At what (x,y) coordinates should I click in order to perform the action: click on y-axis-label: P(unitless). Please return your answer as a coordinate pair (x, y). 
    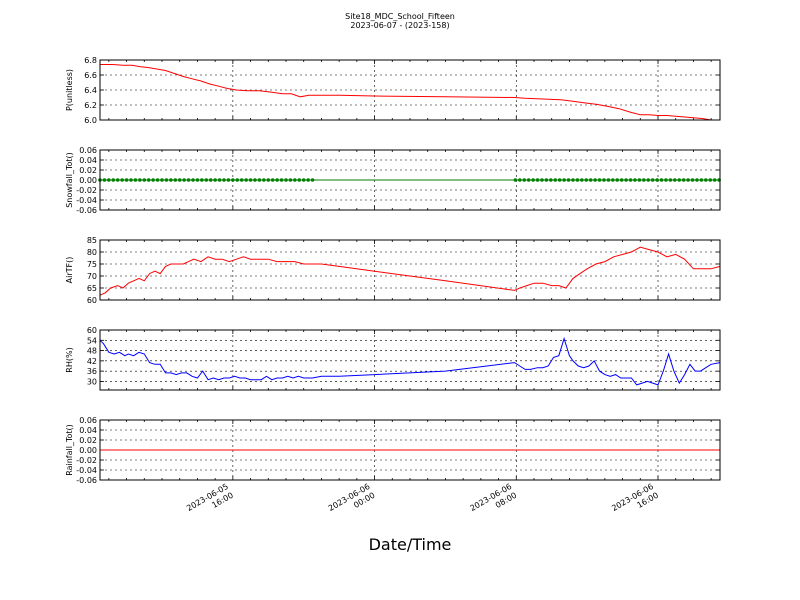
    Looking at the image, I should click on (69, 90).